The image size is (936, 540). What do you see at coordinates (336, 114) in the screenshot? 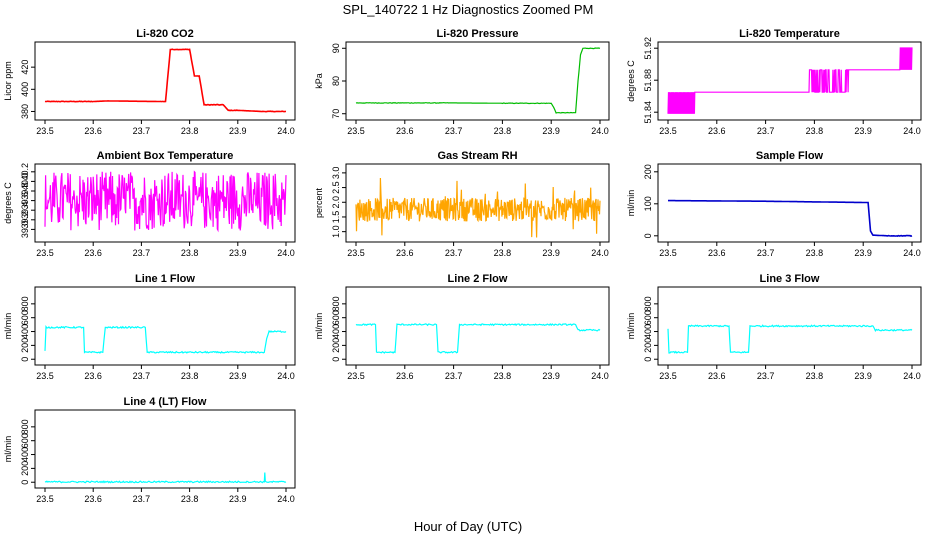
I see `y-tick-label: 70` at bounding box center [336, 114].